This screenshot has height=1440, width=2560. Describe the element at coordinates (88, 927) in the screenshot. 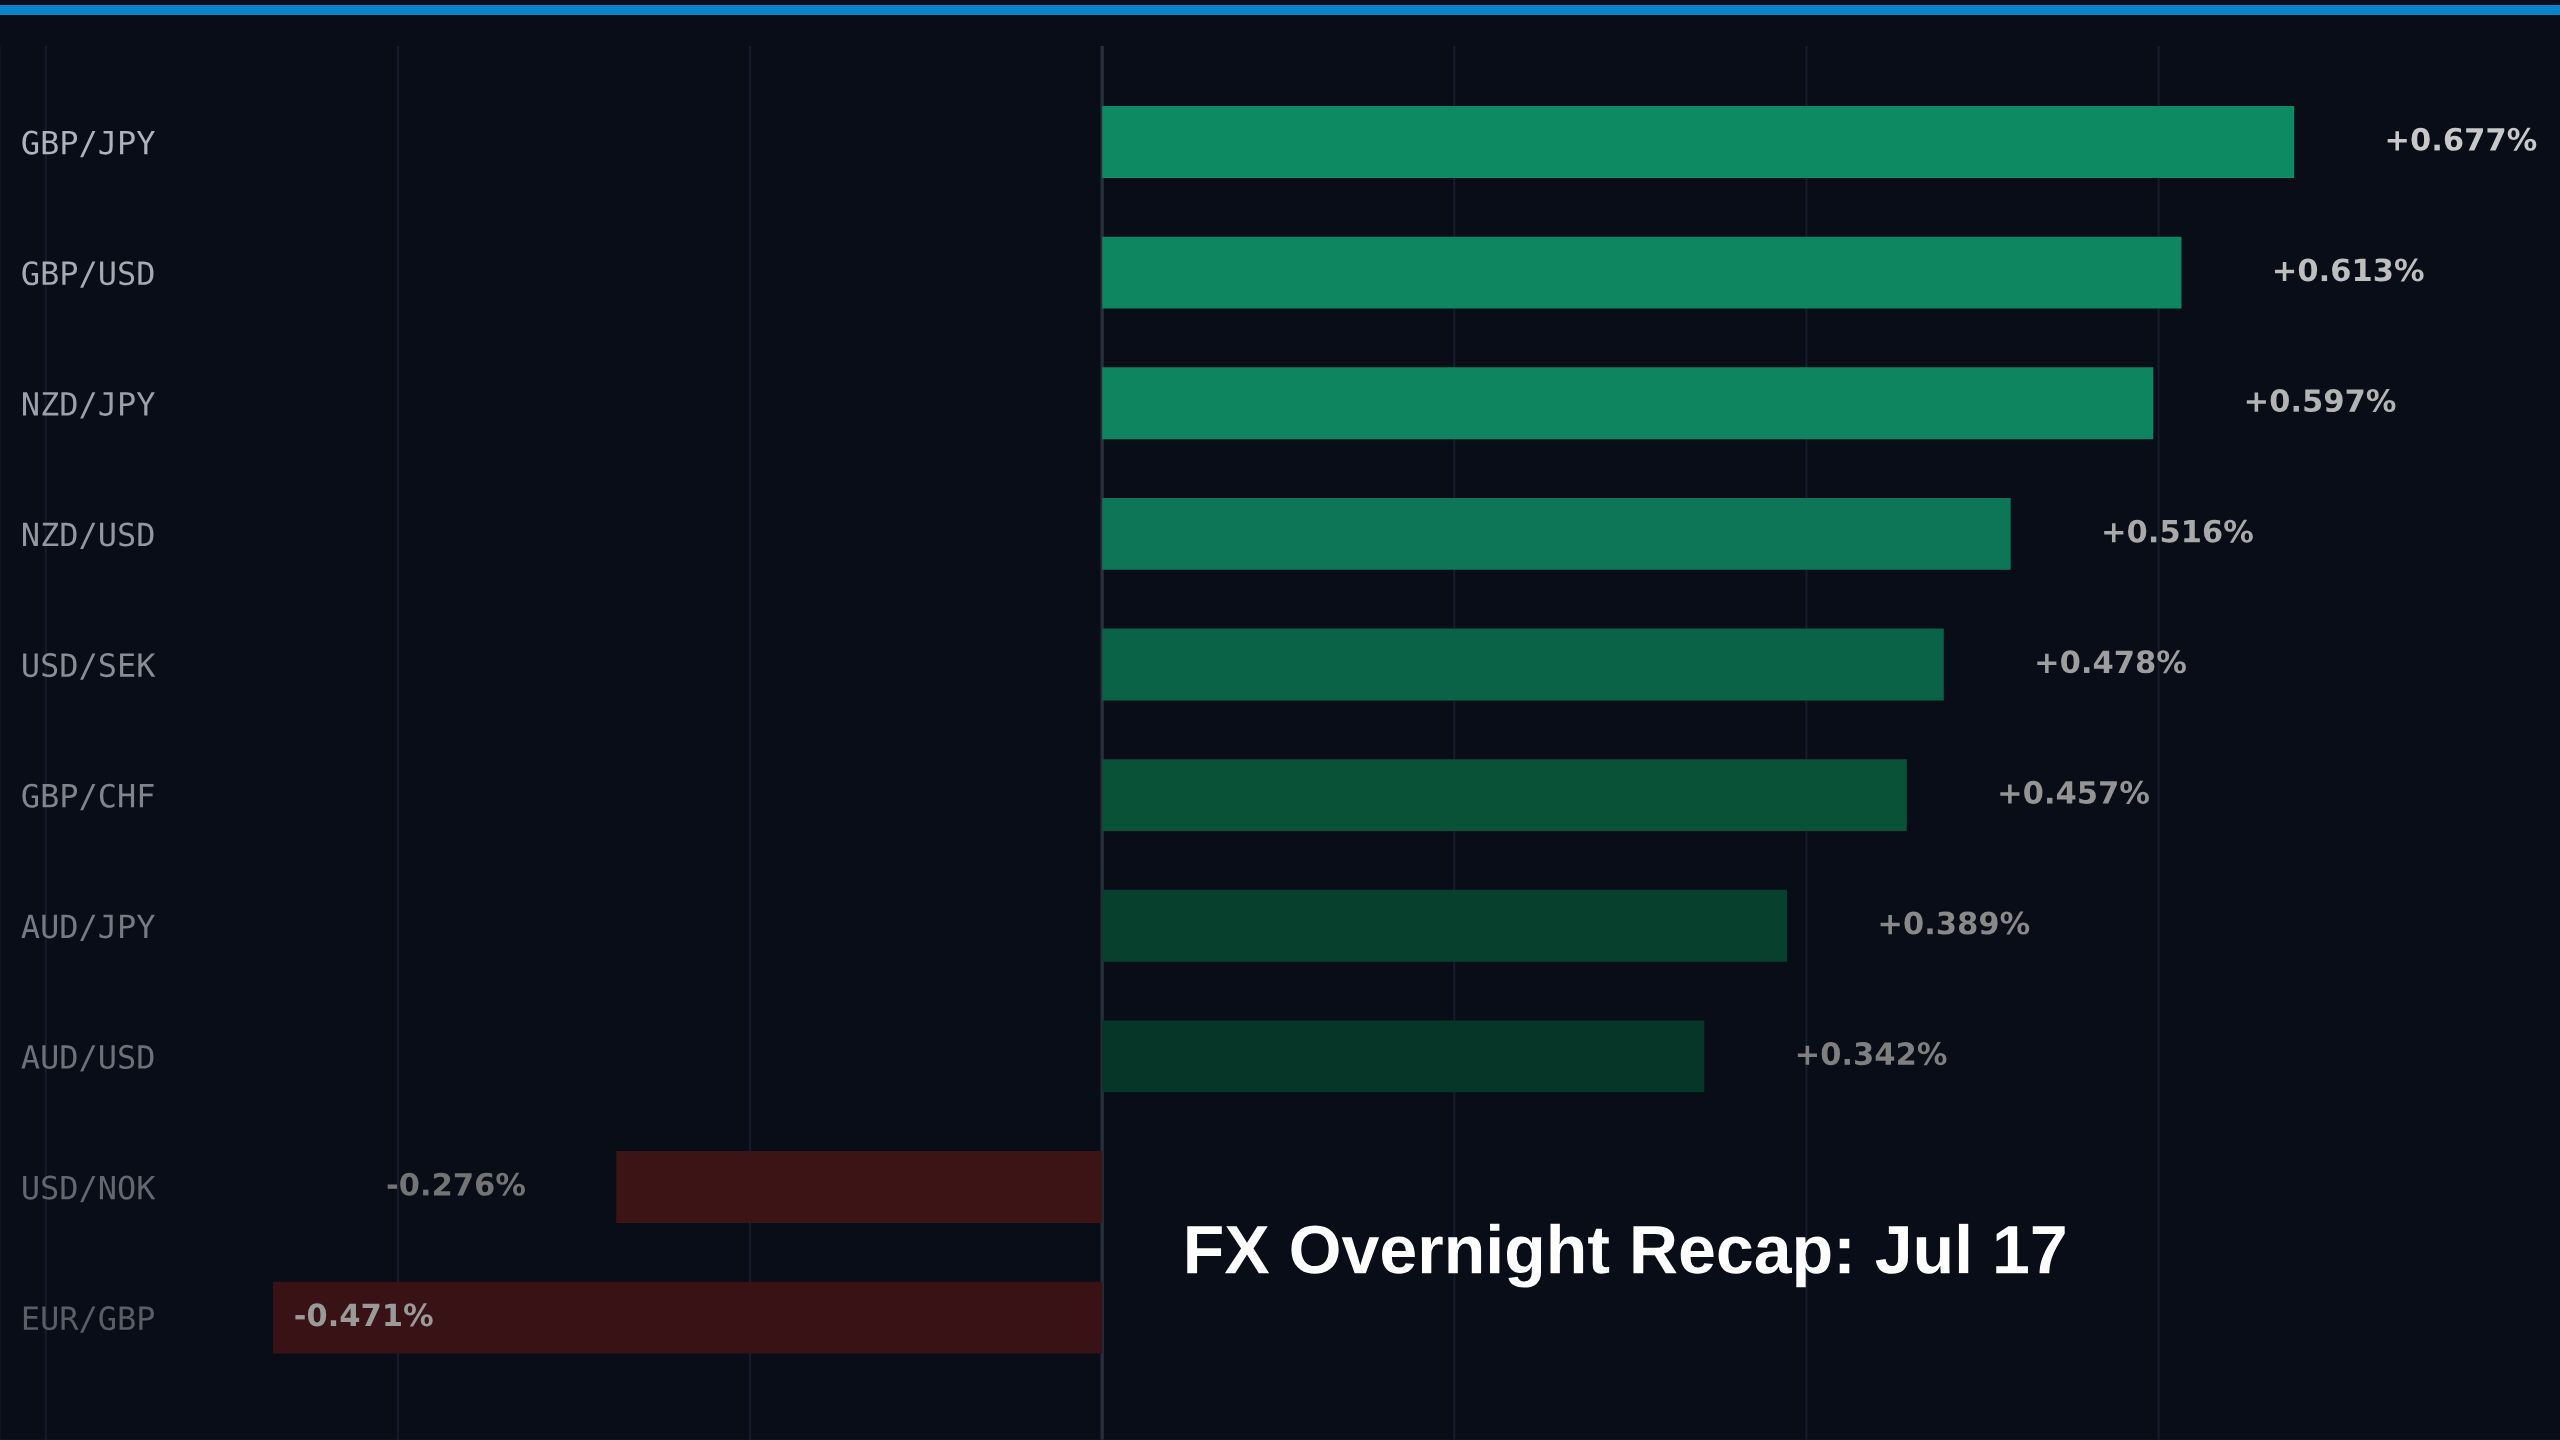

I see `y-tick-label: AUD/JPY` at that location.